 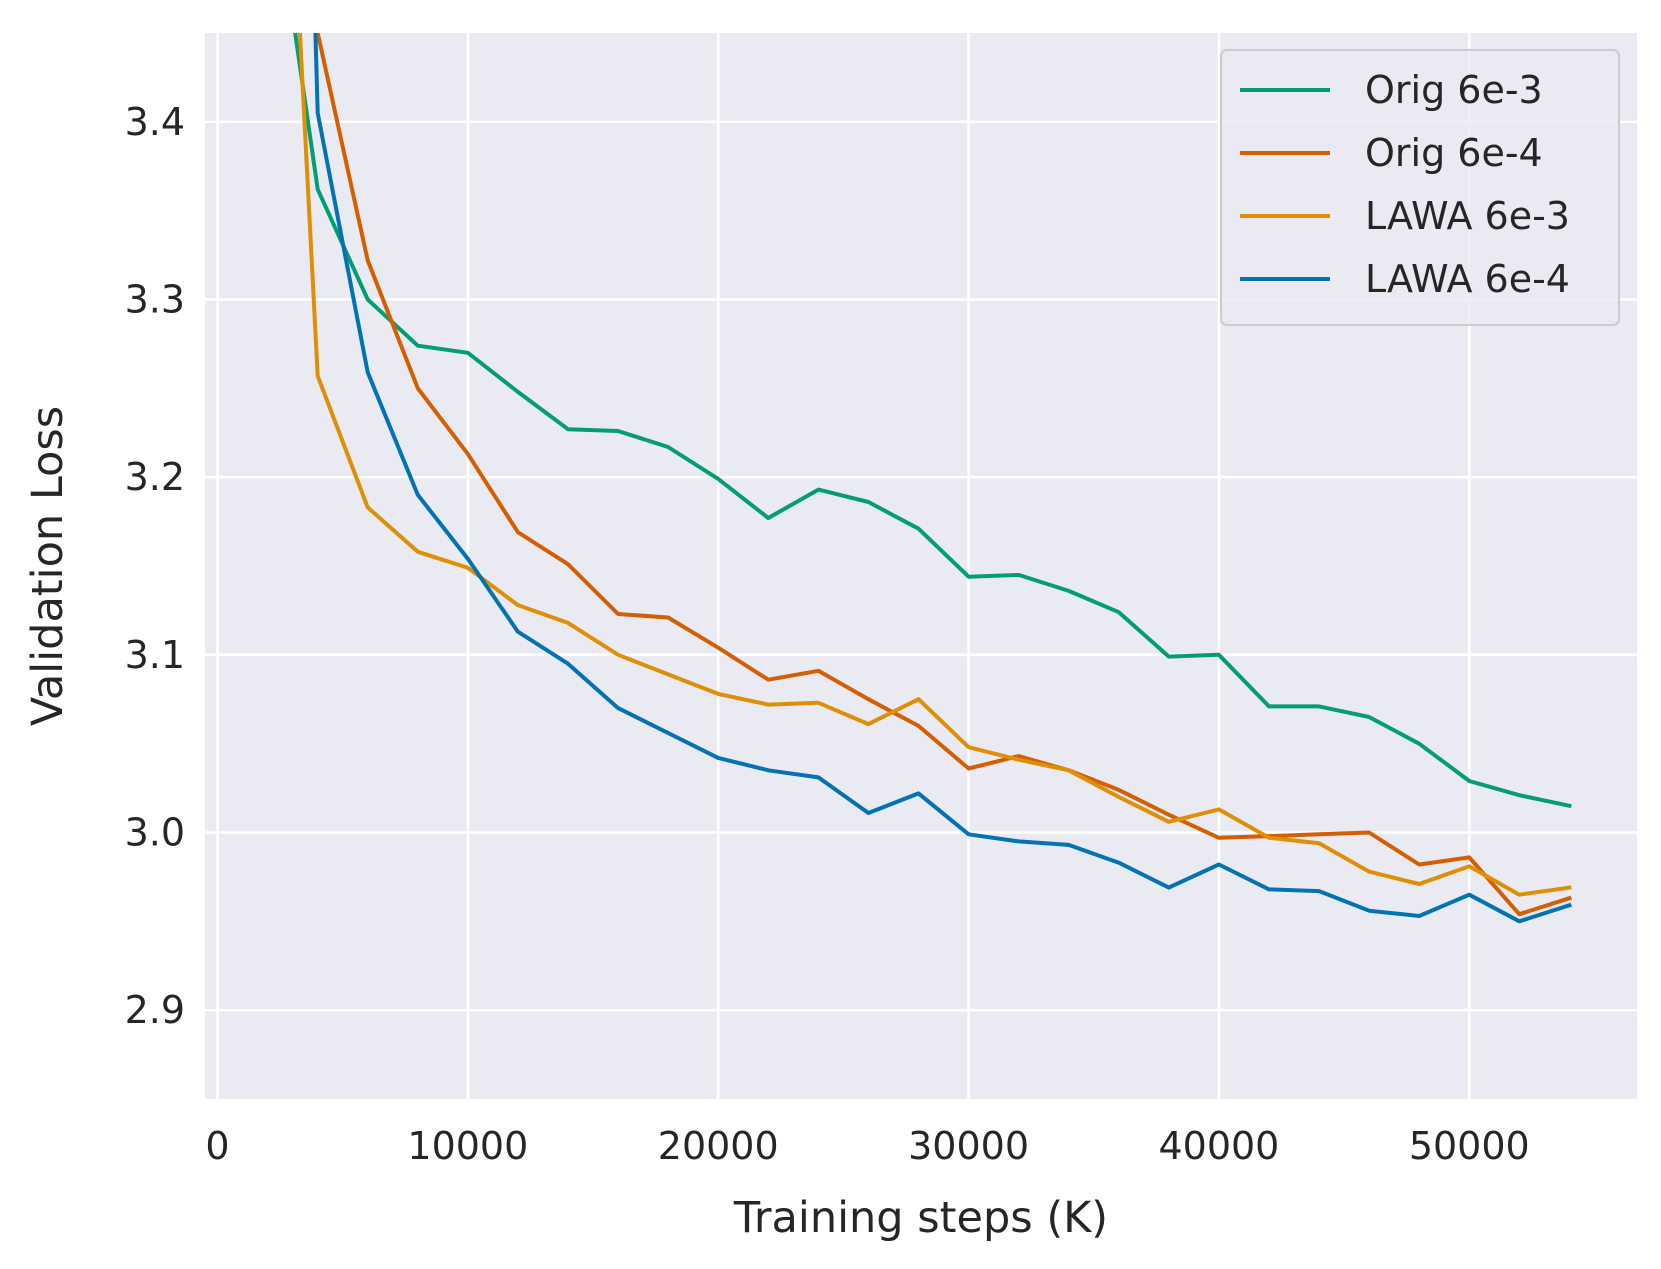 I want to click on legend-label-lawa-6e-4: LAWA 6e-4, so click(x=1467, y=279).